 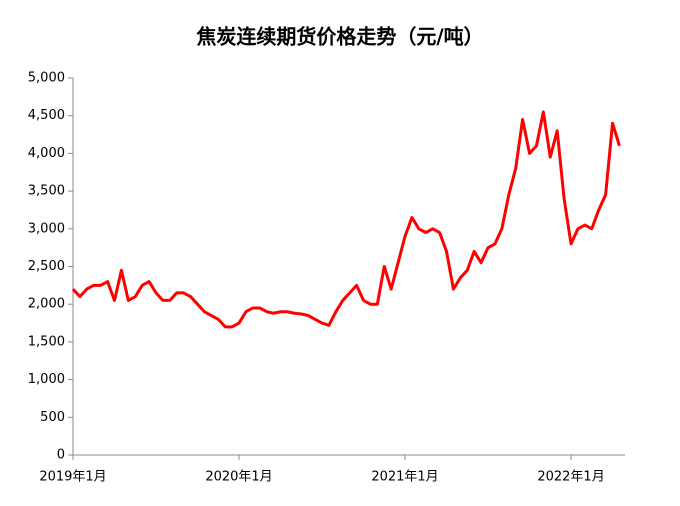 What do you see at coordinates (570, 477) in the screenshot?
I see `x-tick-label: 2022年1月` at bounding box center [570, 477].